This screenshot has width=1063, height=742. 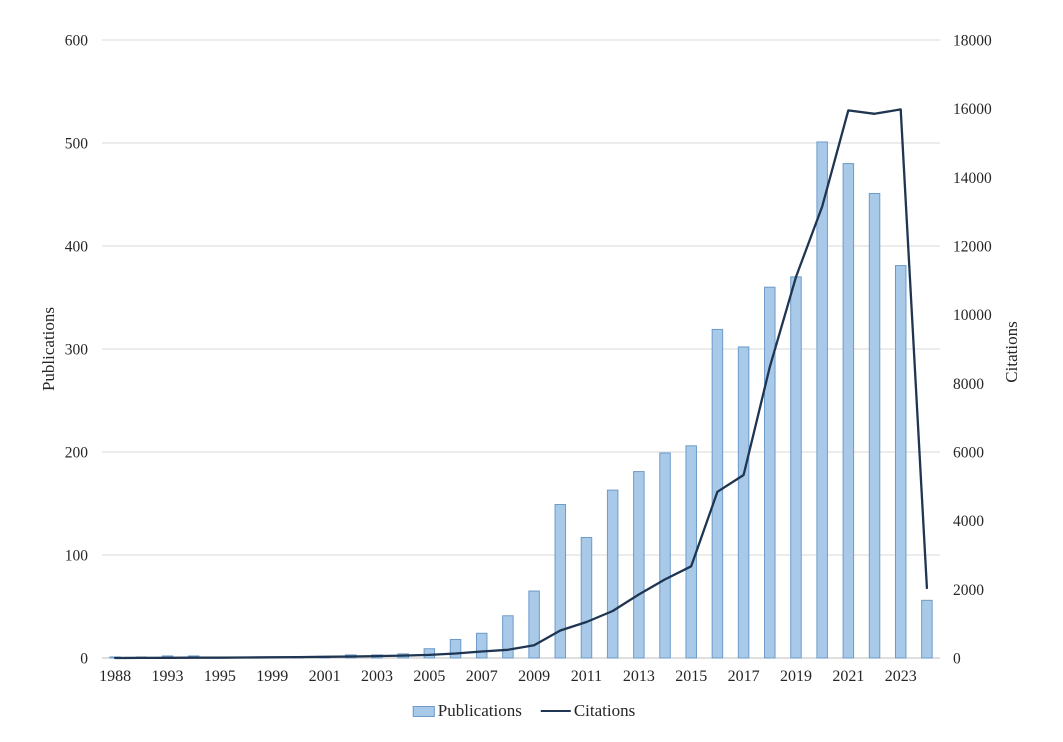 I want to click on x-axis-tick-label: 2019, so click(x=796, y=676).